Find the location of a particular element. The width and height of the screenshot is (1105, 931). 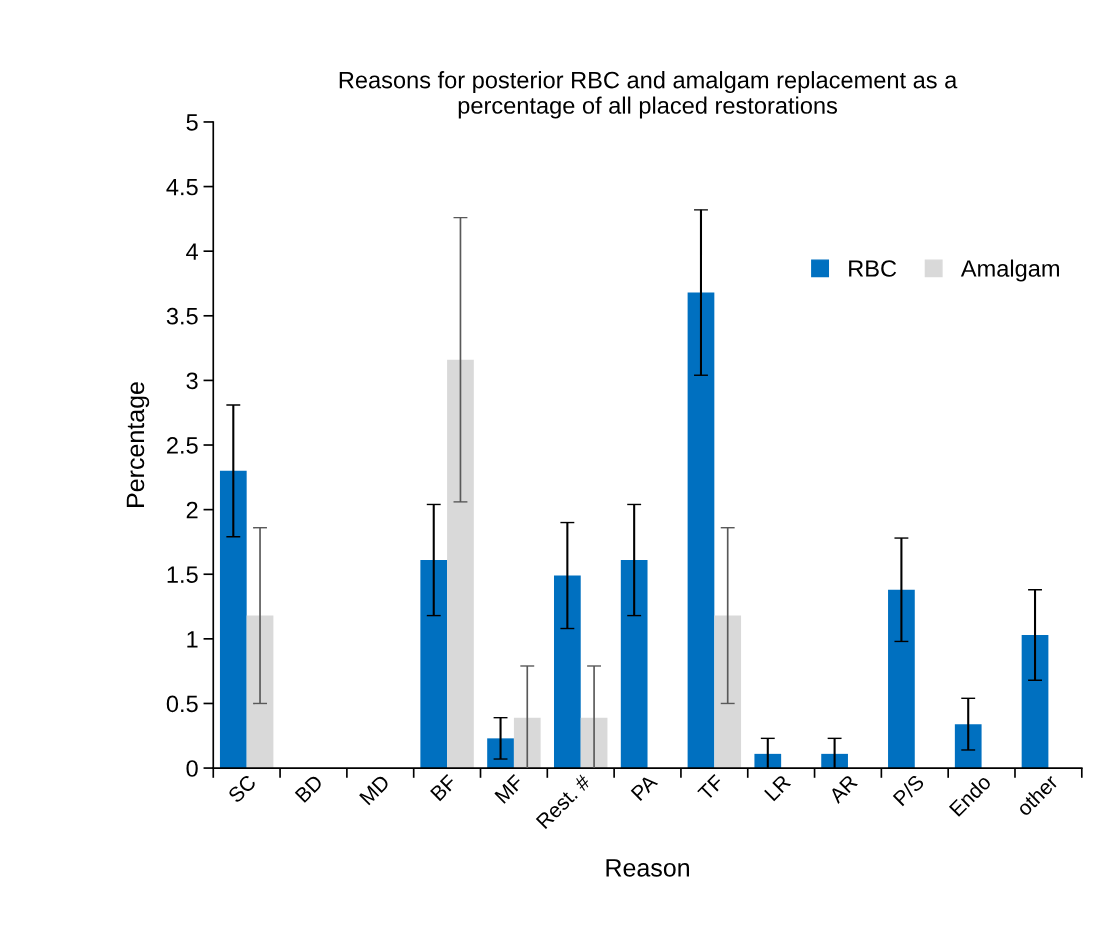

legend-label: Amalgam is located at coordinates (1009, 270).